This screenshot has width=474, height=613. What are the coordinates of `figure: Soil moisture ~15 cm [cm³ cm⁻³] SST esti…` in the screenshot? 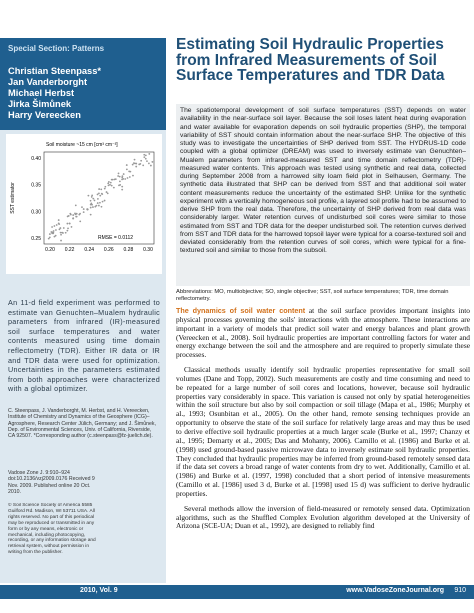 It's located at (84, 204).